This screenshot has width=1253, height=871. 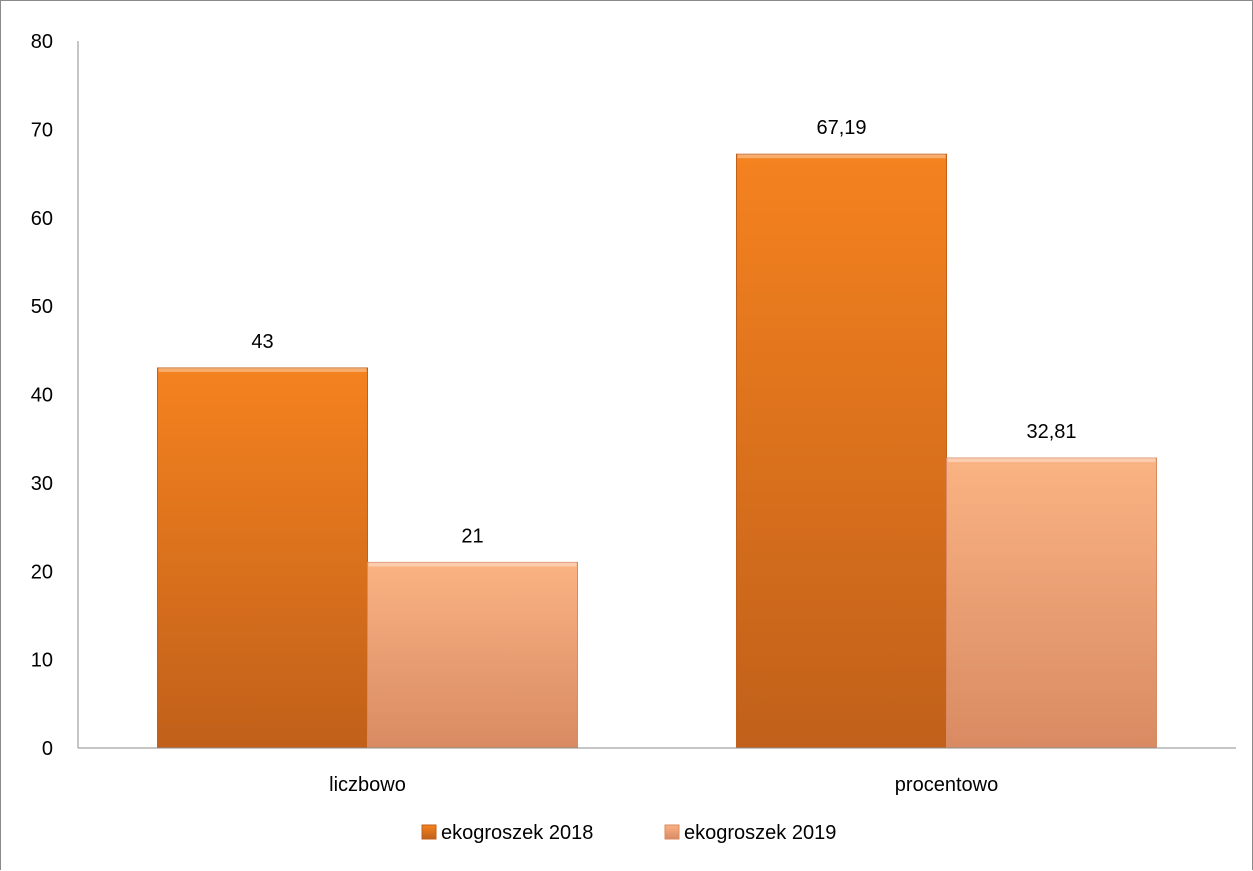 What do you see at coordinates (262, 558) in the screenshot?
I see `bar-2018-liczbowo` at bounding box center [262, 558].